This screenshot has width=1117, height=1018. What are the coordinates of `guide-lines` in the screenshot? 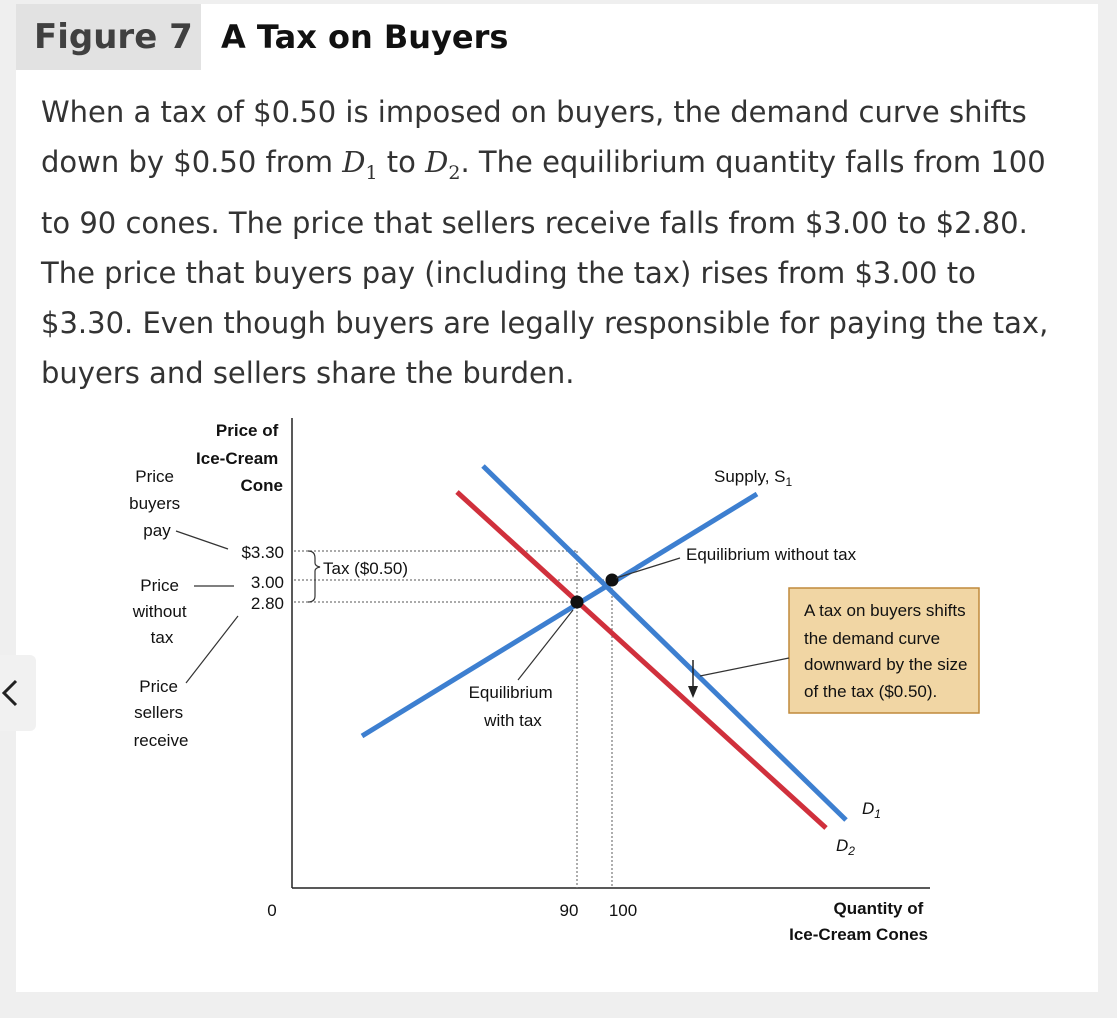 It's located at (453, 719).